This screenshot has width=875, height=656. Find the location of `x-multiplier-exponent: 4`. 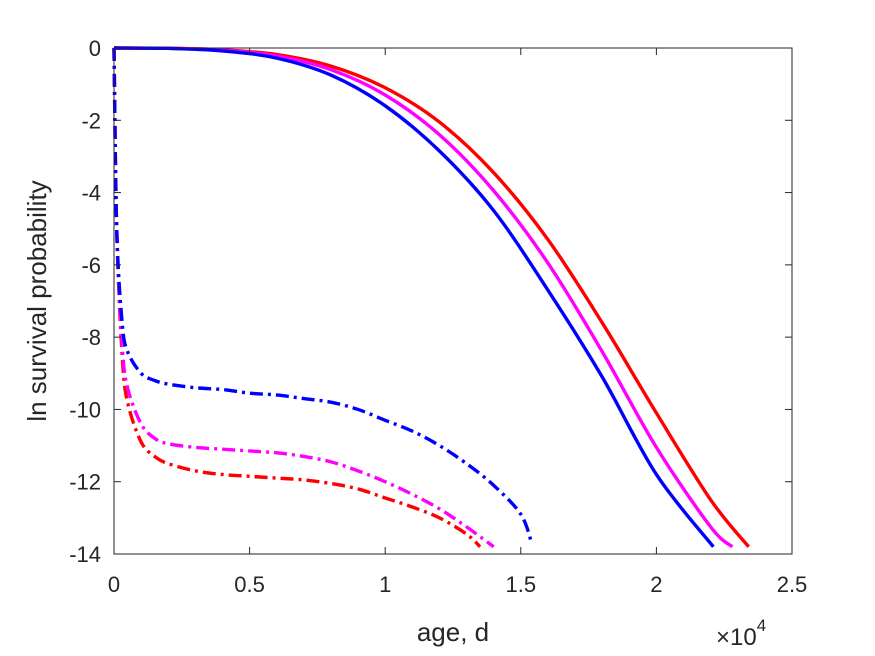

x-multiplier-exponent: 4 is located at coordinates (761, 625).